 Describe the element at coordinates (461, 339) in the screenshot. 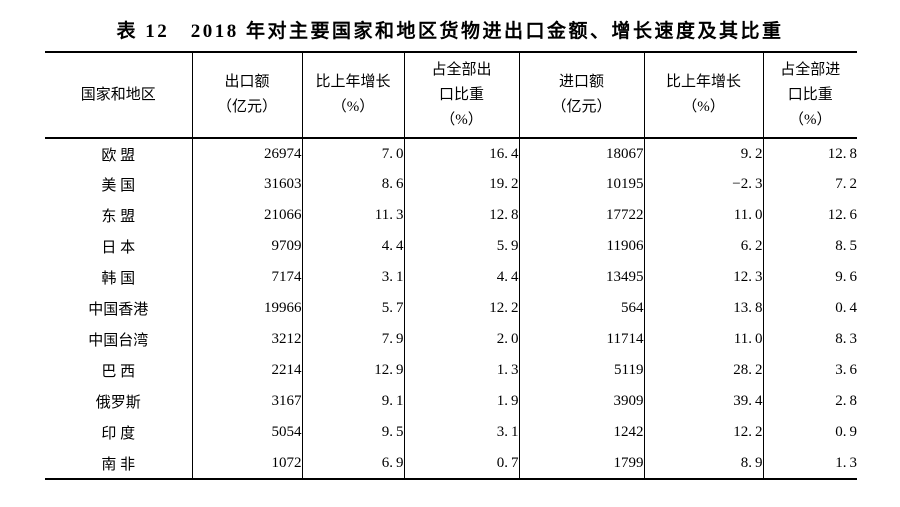

I see `cell-export_share: 2. 0` at that location.